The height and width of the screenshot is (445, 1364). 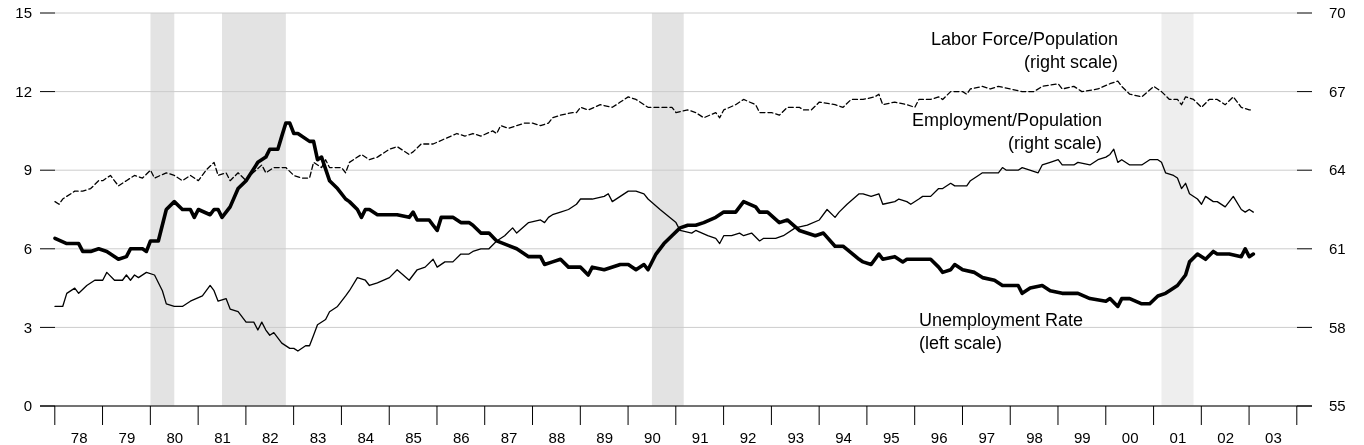 What do you see at coordinates (1337, 249) in the screenshot?
I see `y2-tick-label: 61` at bounding box center [1337, 249].